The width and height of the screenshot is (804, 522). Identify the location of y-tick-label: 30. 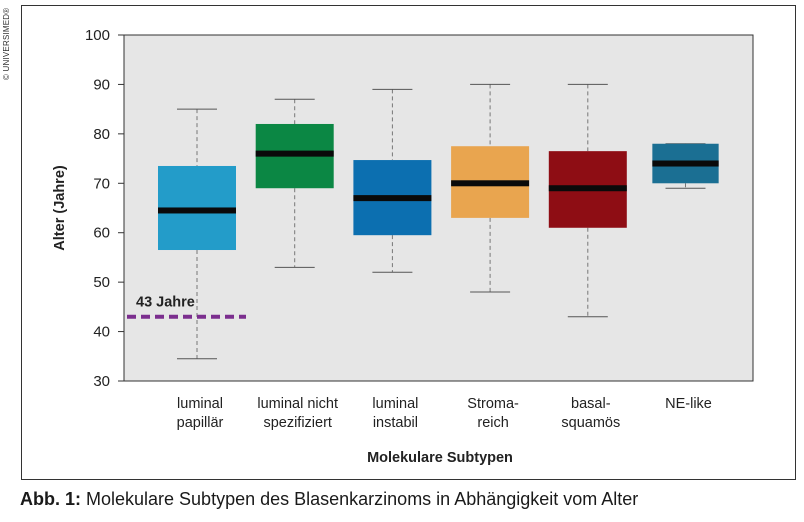
(101, 381).